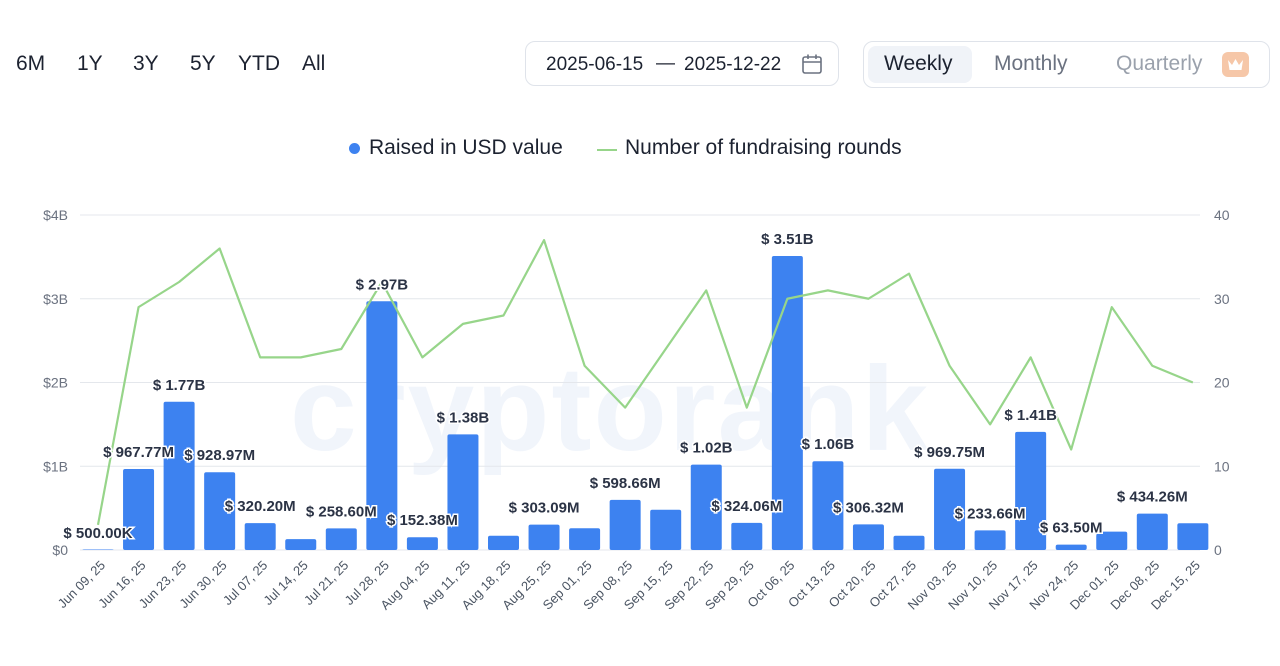 The image size is (1280, 666). What do you see at coordinates (138, 452) in the screenshot?
I see `bar-data-label: $ 967.77M` at bounding box center [138, 452].